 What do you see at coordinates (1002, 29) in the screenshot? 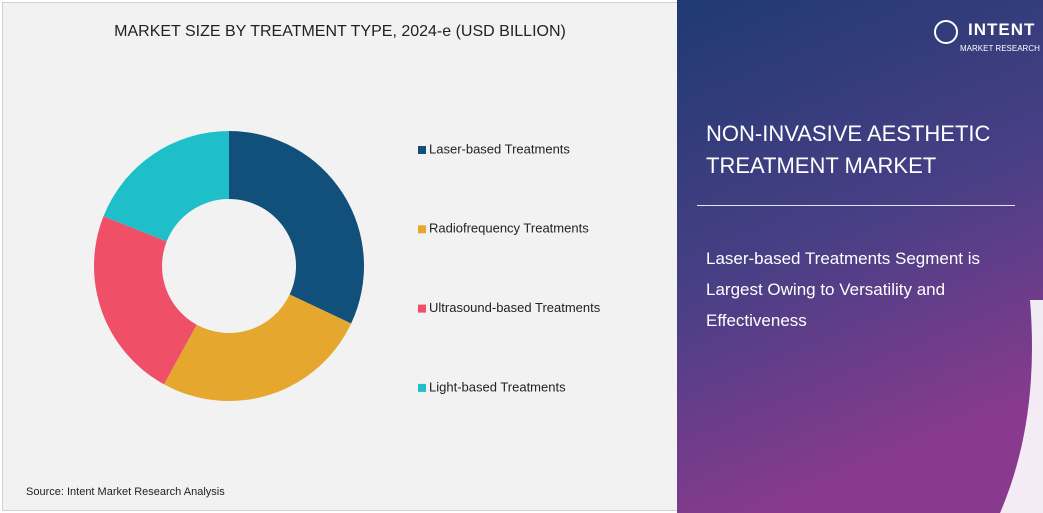
I see `logo-name: INTENT` at bounding box center [1002, 29].